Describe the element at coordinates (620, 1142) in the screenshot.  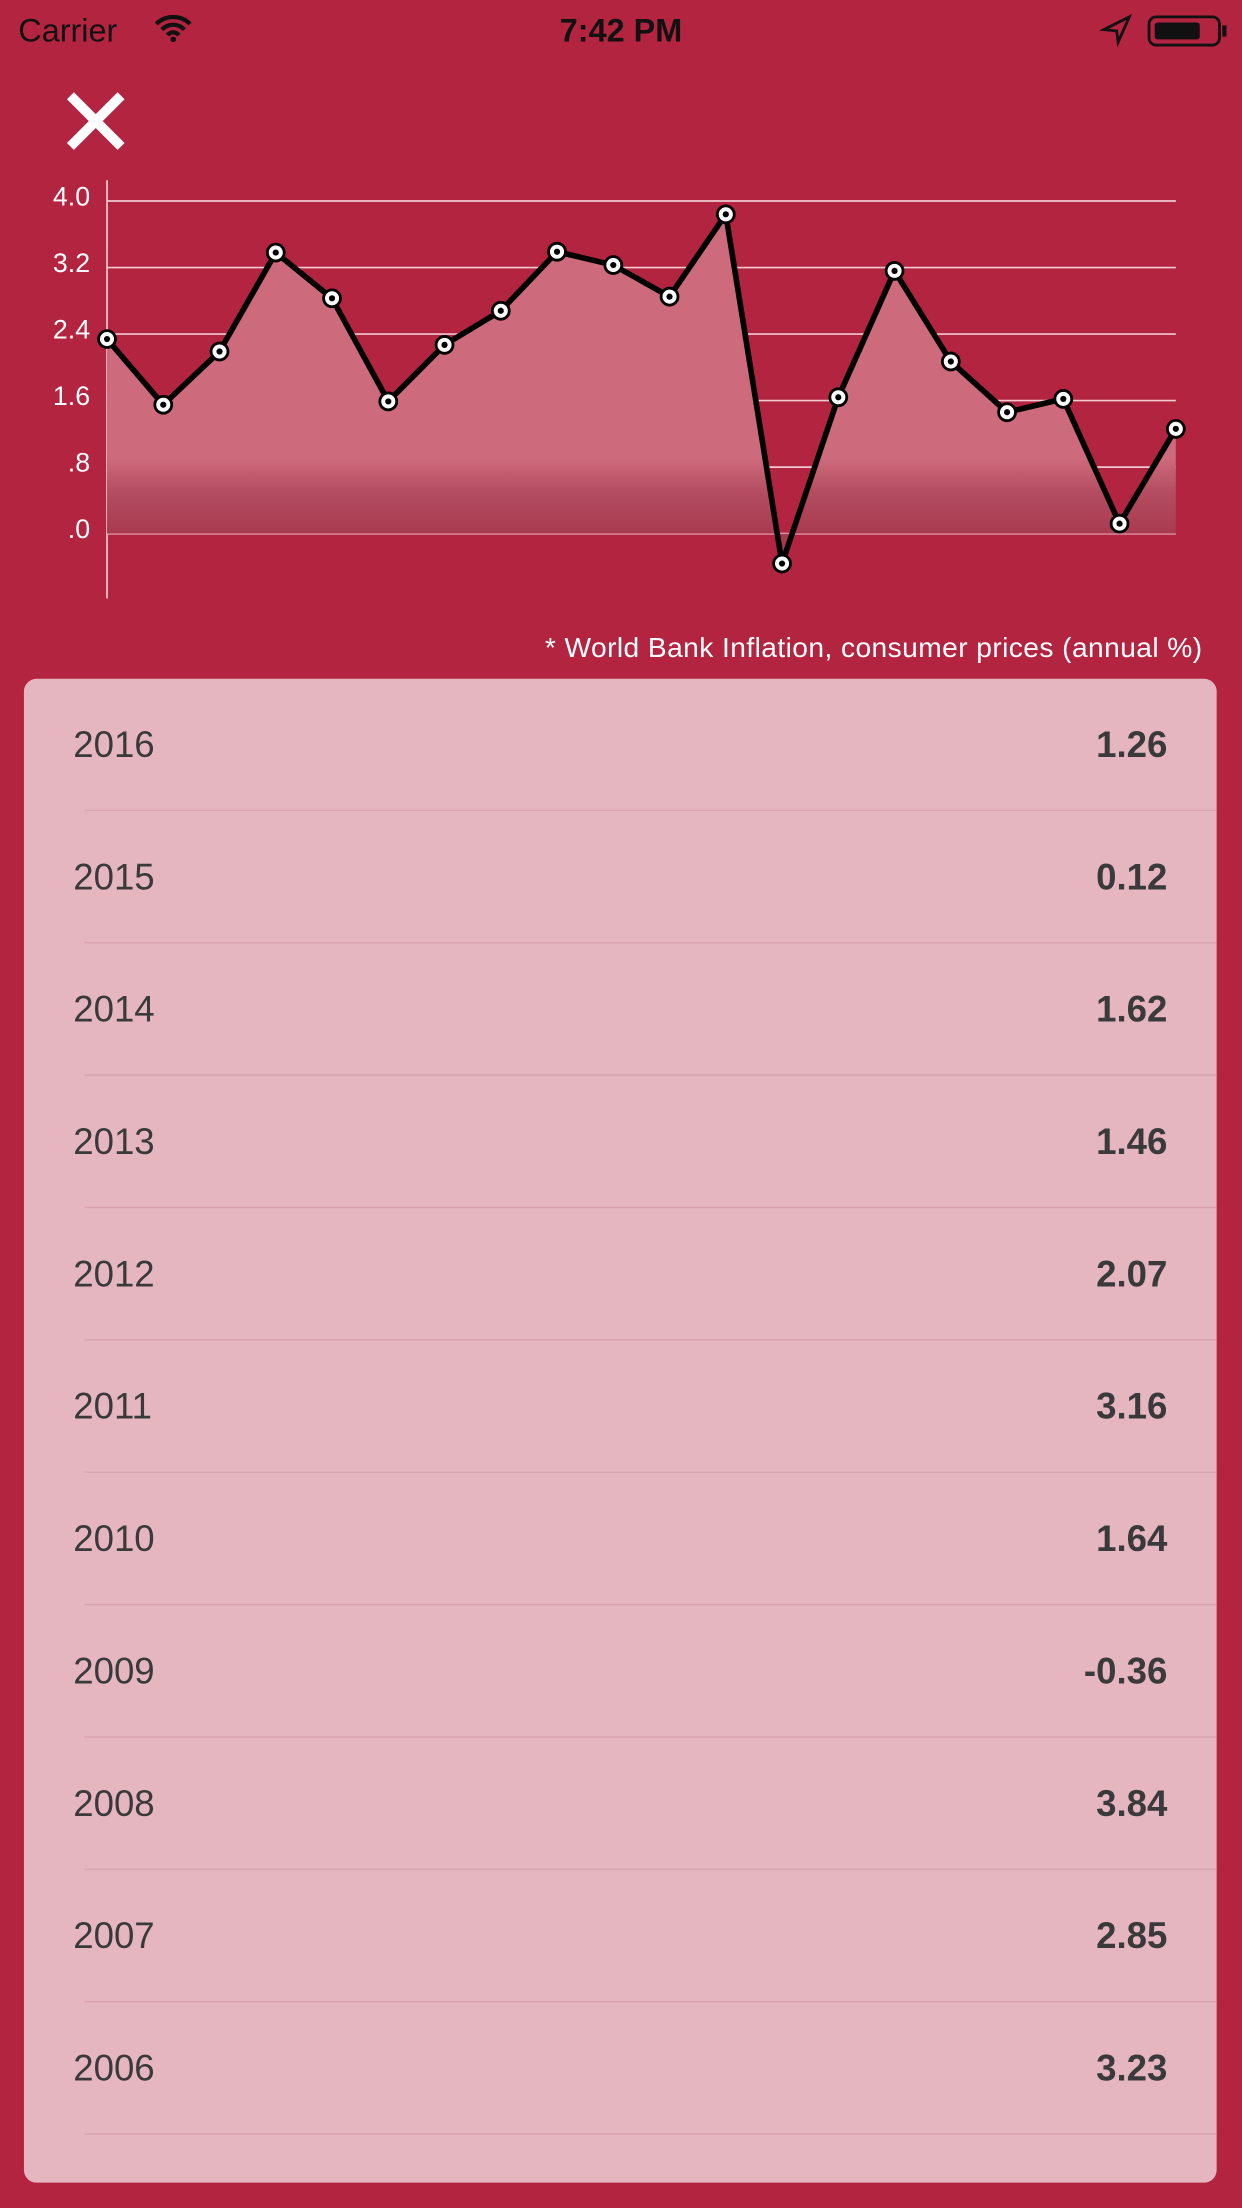
I see `table-row: 2013 1.46` at that location.